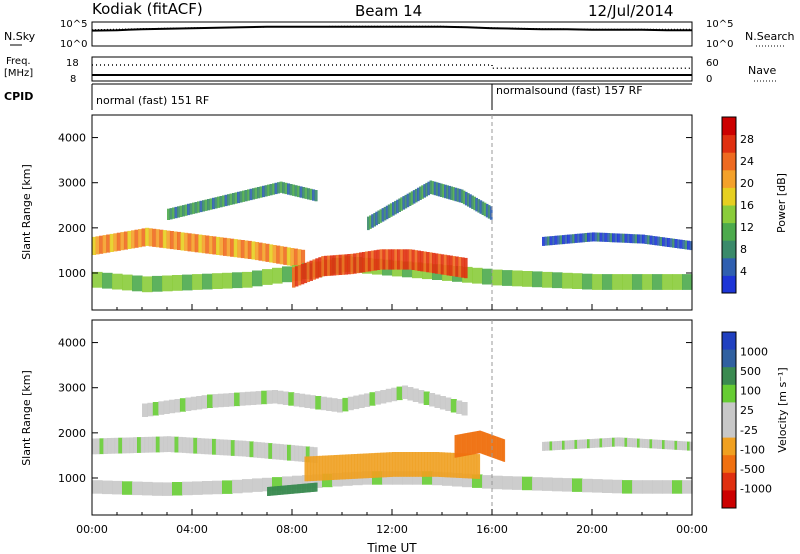 The height and width of the screenshot is (554, 800). What do you see at coordinates (754, 352) in the screenshot?
I see `colorbar-tick-label: 1000` at bounding box center [754, 352].